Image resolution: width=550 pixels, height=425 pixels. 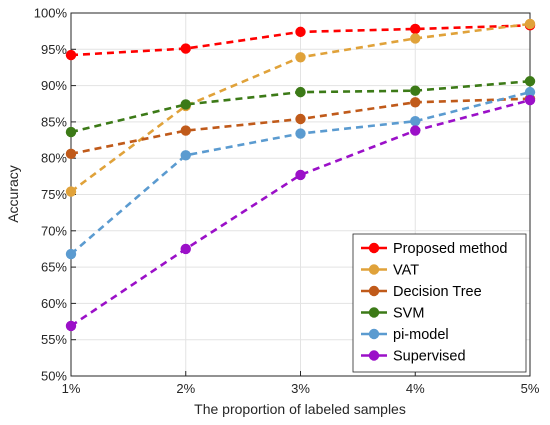 I want to click on legend-item: pi-model, so click(x=405, y=335).